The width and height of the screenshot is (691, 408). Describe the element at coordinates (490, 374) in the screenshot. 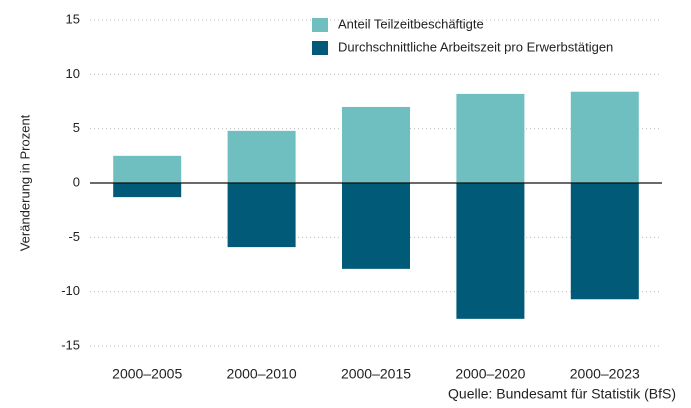

I see `x-tick-label: 2000–2020` at that location.